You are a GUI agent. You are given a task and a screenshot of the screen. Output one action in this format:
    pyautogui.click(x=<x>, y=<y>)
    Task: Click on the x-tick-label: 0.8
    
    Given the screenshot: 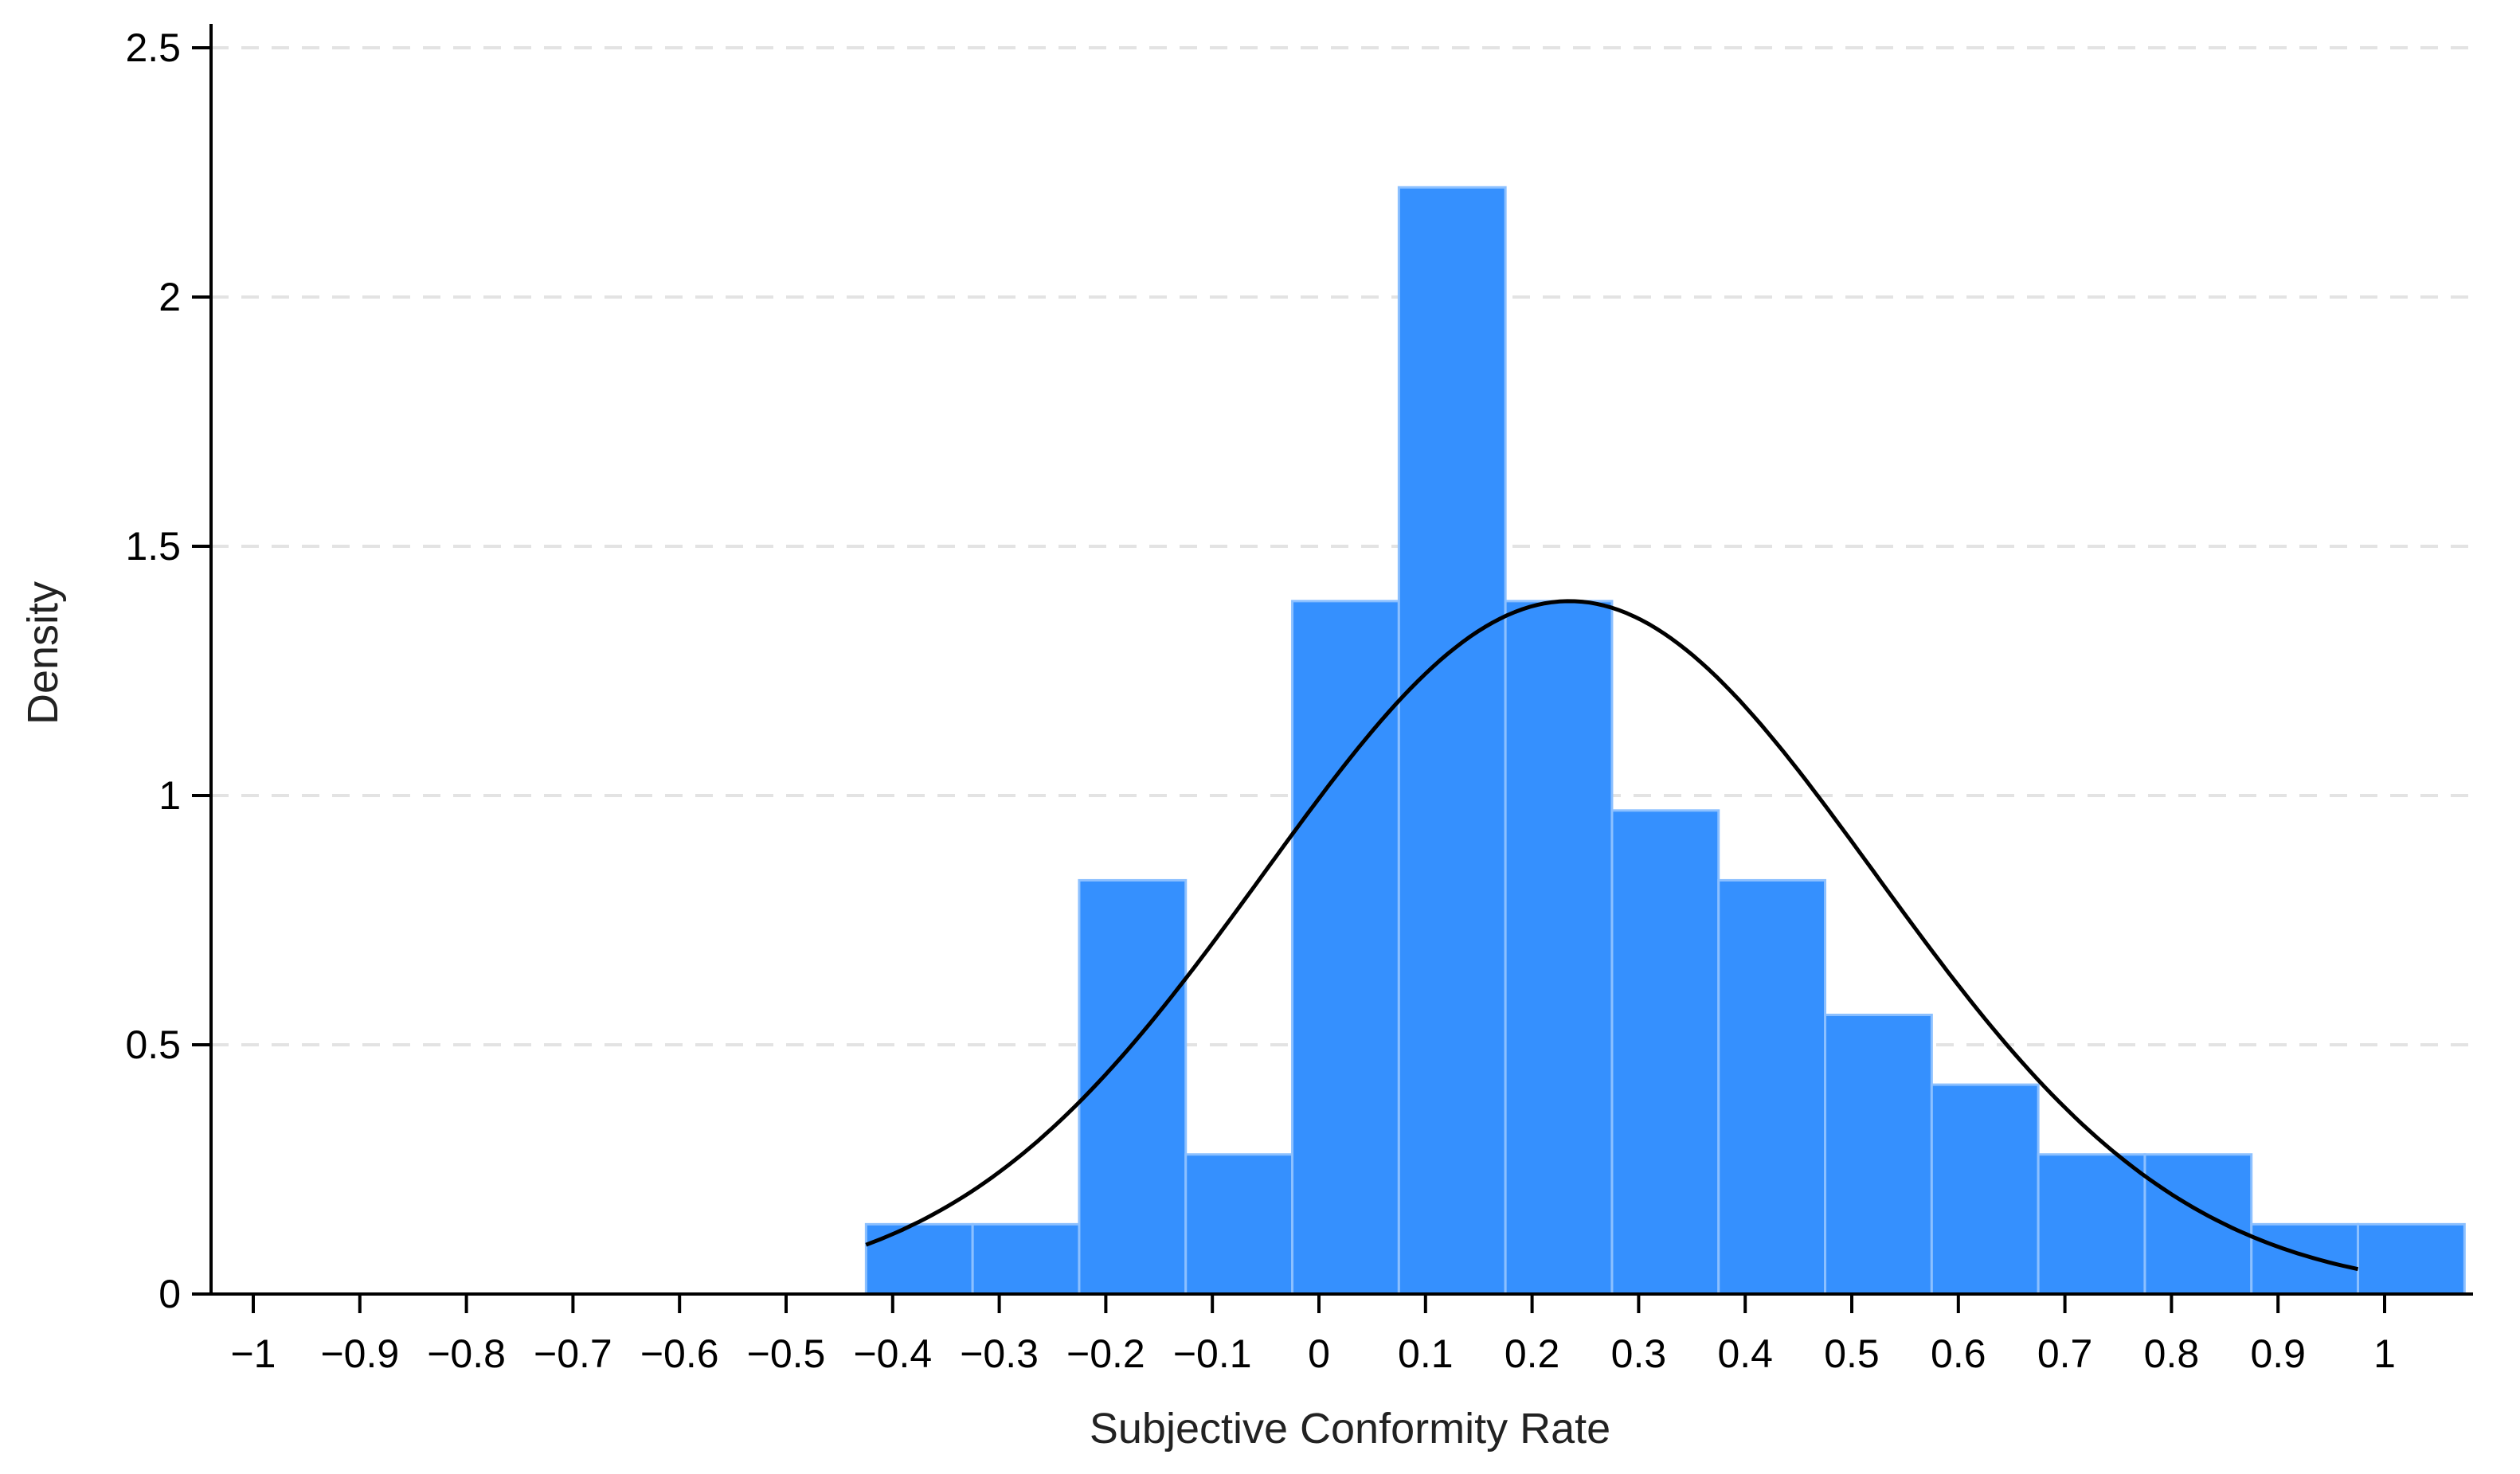 What is the action you would take?
    pyautogui.click(x=2172, y=1353)
    